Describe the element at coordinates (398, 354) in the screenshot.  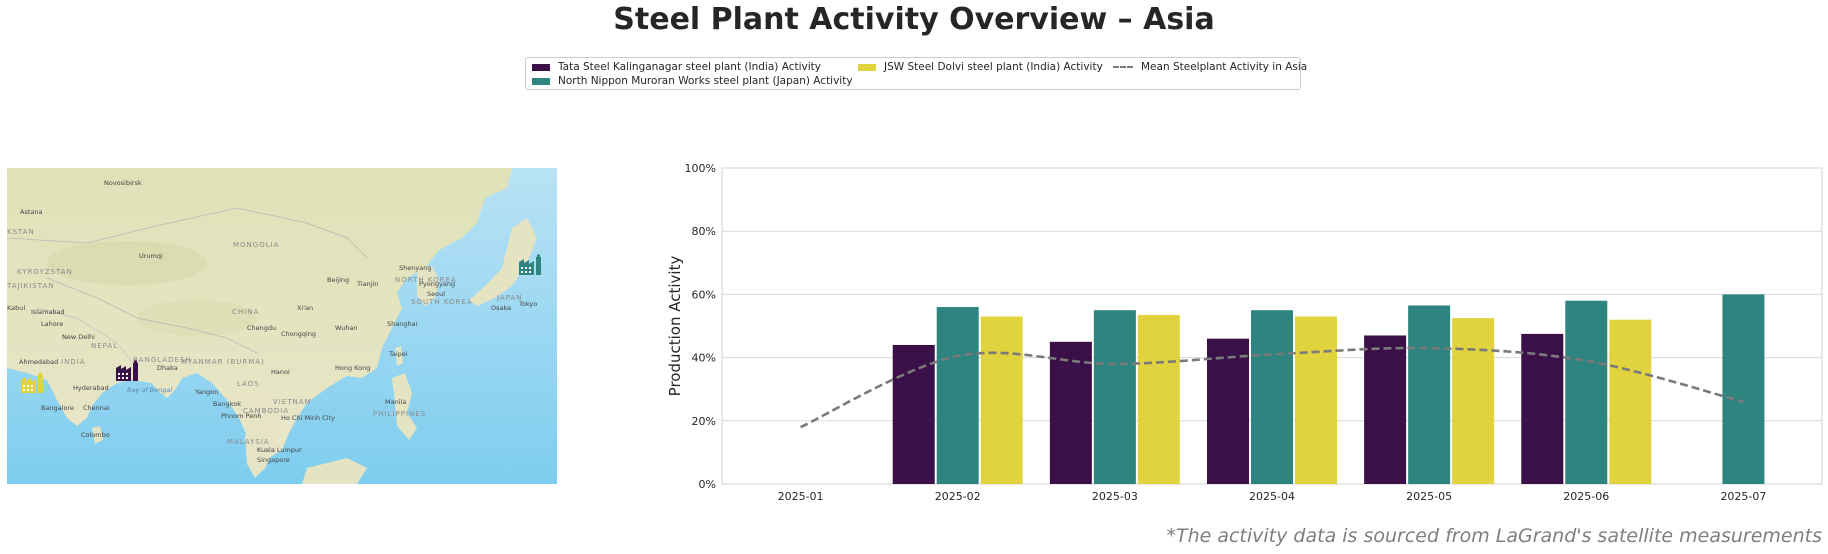
I see `map-label-taipei: Taipei` at that location.